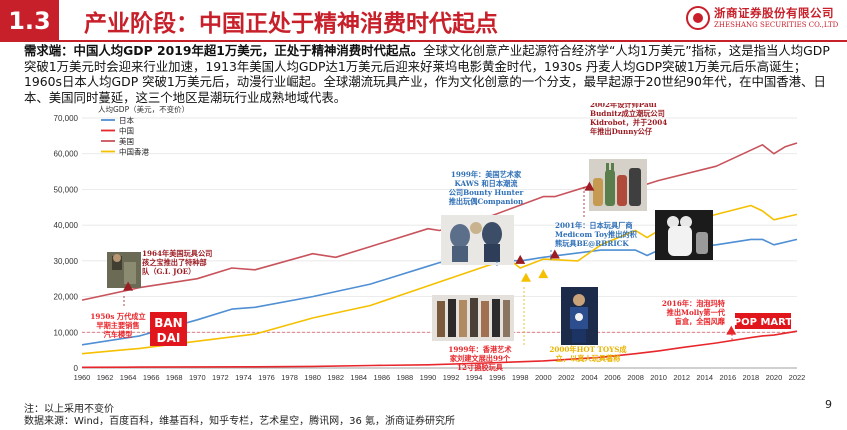  Describe the element at coordinates (704, 377) in the screenshot. I see `x-tick-label: 2014` at that location.